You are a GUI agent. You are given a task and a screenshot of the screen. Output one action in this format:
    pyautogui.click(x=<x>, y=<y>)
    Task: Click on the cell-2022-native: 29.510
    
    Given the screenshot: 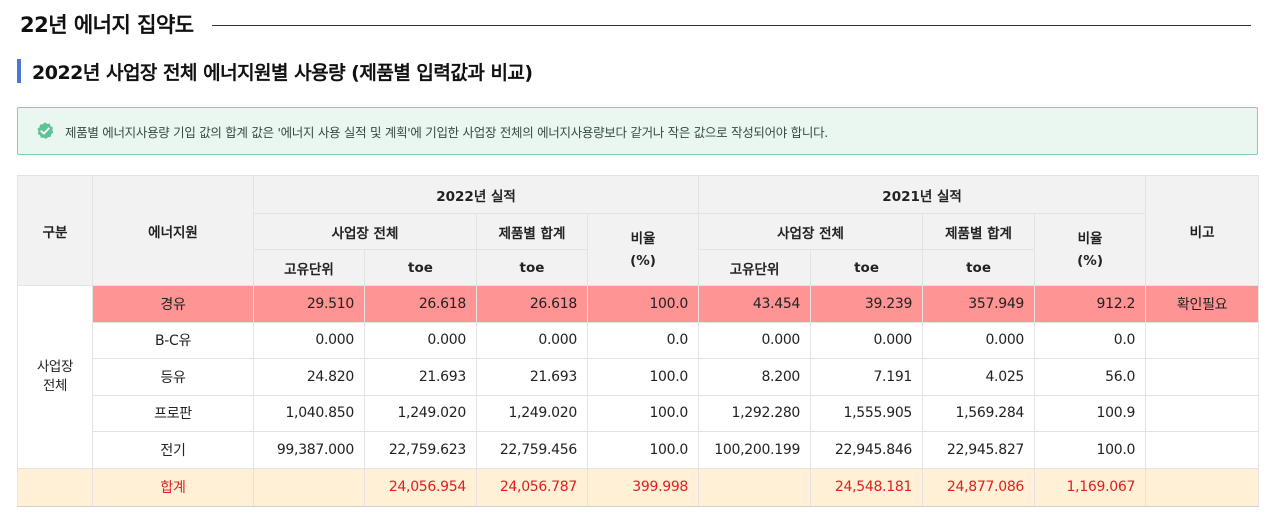 What is the action you would take?
    pyautogui.click(x=309, y=304)
    